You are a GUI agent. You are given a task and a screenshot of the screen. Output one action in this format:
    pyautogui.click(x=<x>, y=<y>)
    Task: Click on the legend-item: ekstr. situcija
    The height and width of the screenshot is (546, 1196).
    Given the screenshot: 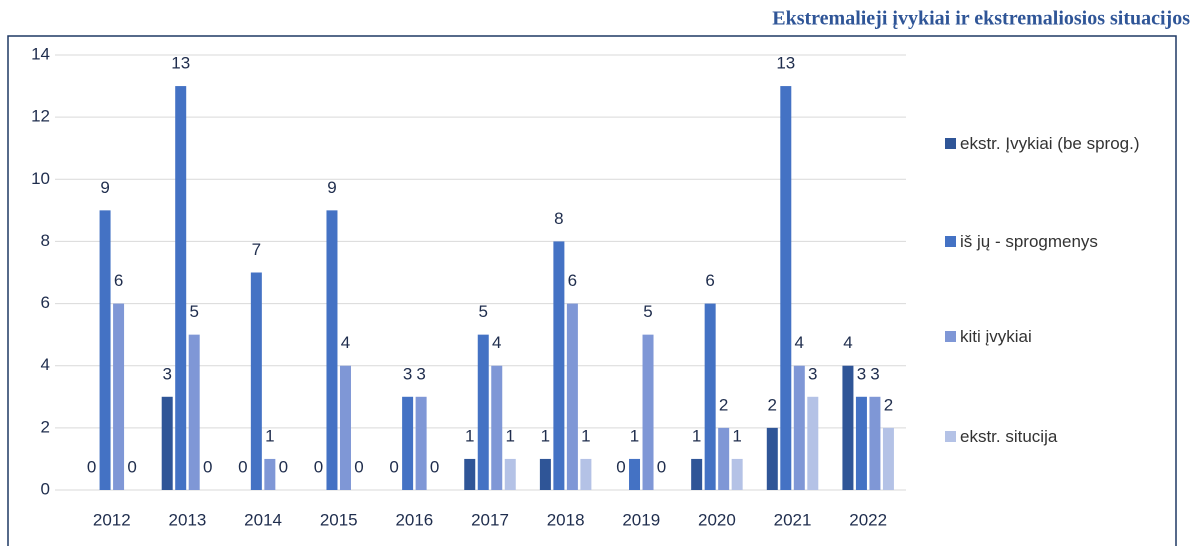 What is the action you would take?
    pyautogui.click(x=1050, y=437)
    